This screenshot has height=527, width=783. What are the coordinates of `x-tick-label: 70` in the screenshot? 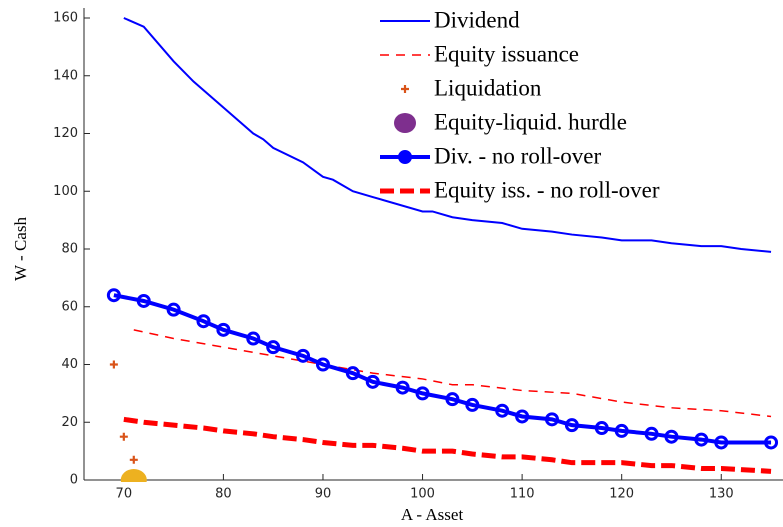 It's located at (124, 494).